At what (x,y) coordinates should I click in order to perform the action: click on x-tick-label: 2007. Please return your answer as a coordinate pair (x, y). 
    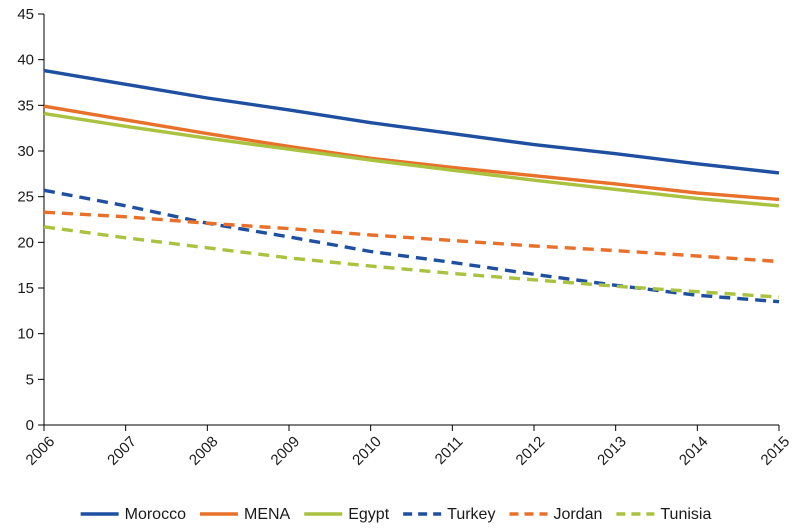
    Looking at the image, I should click on (122, 451).